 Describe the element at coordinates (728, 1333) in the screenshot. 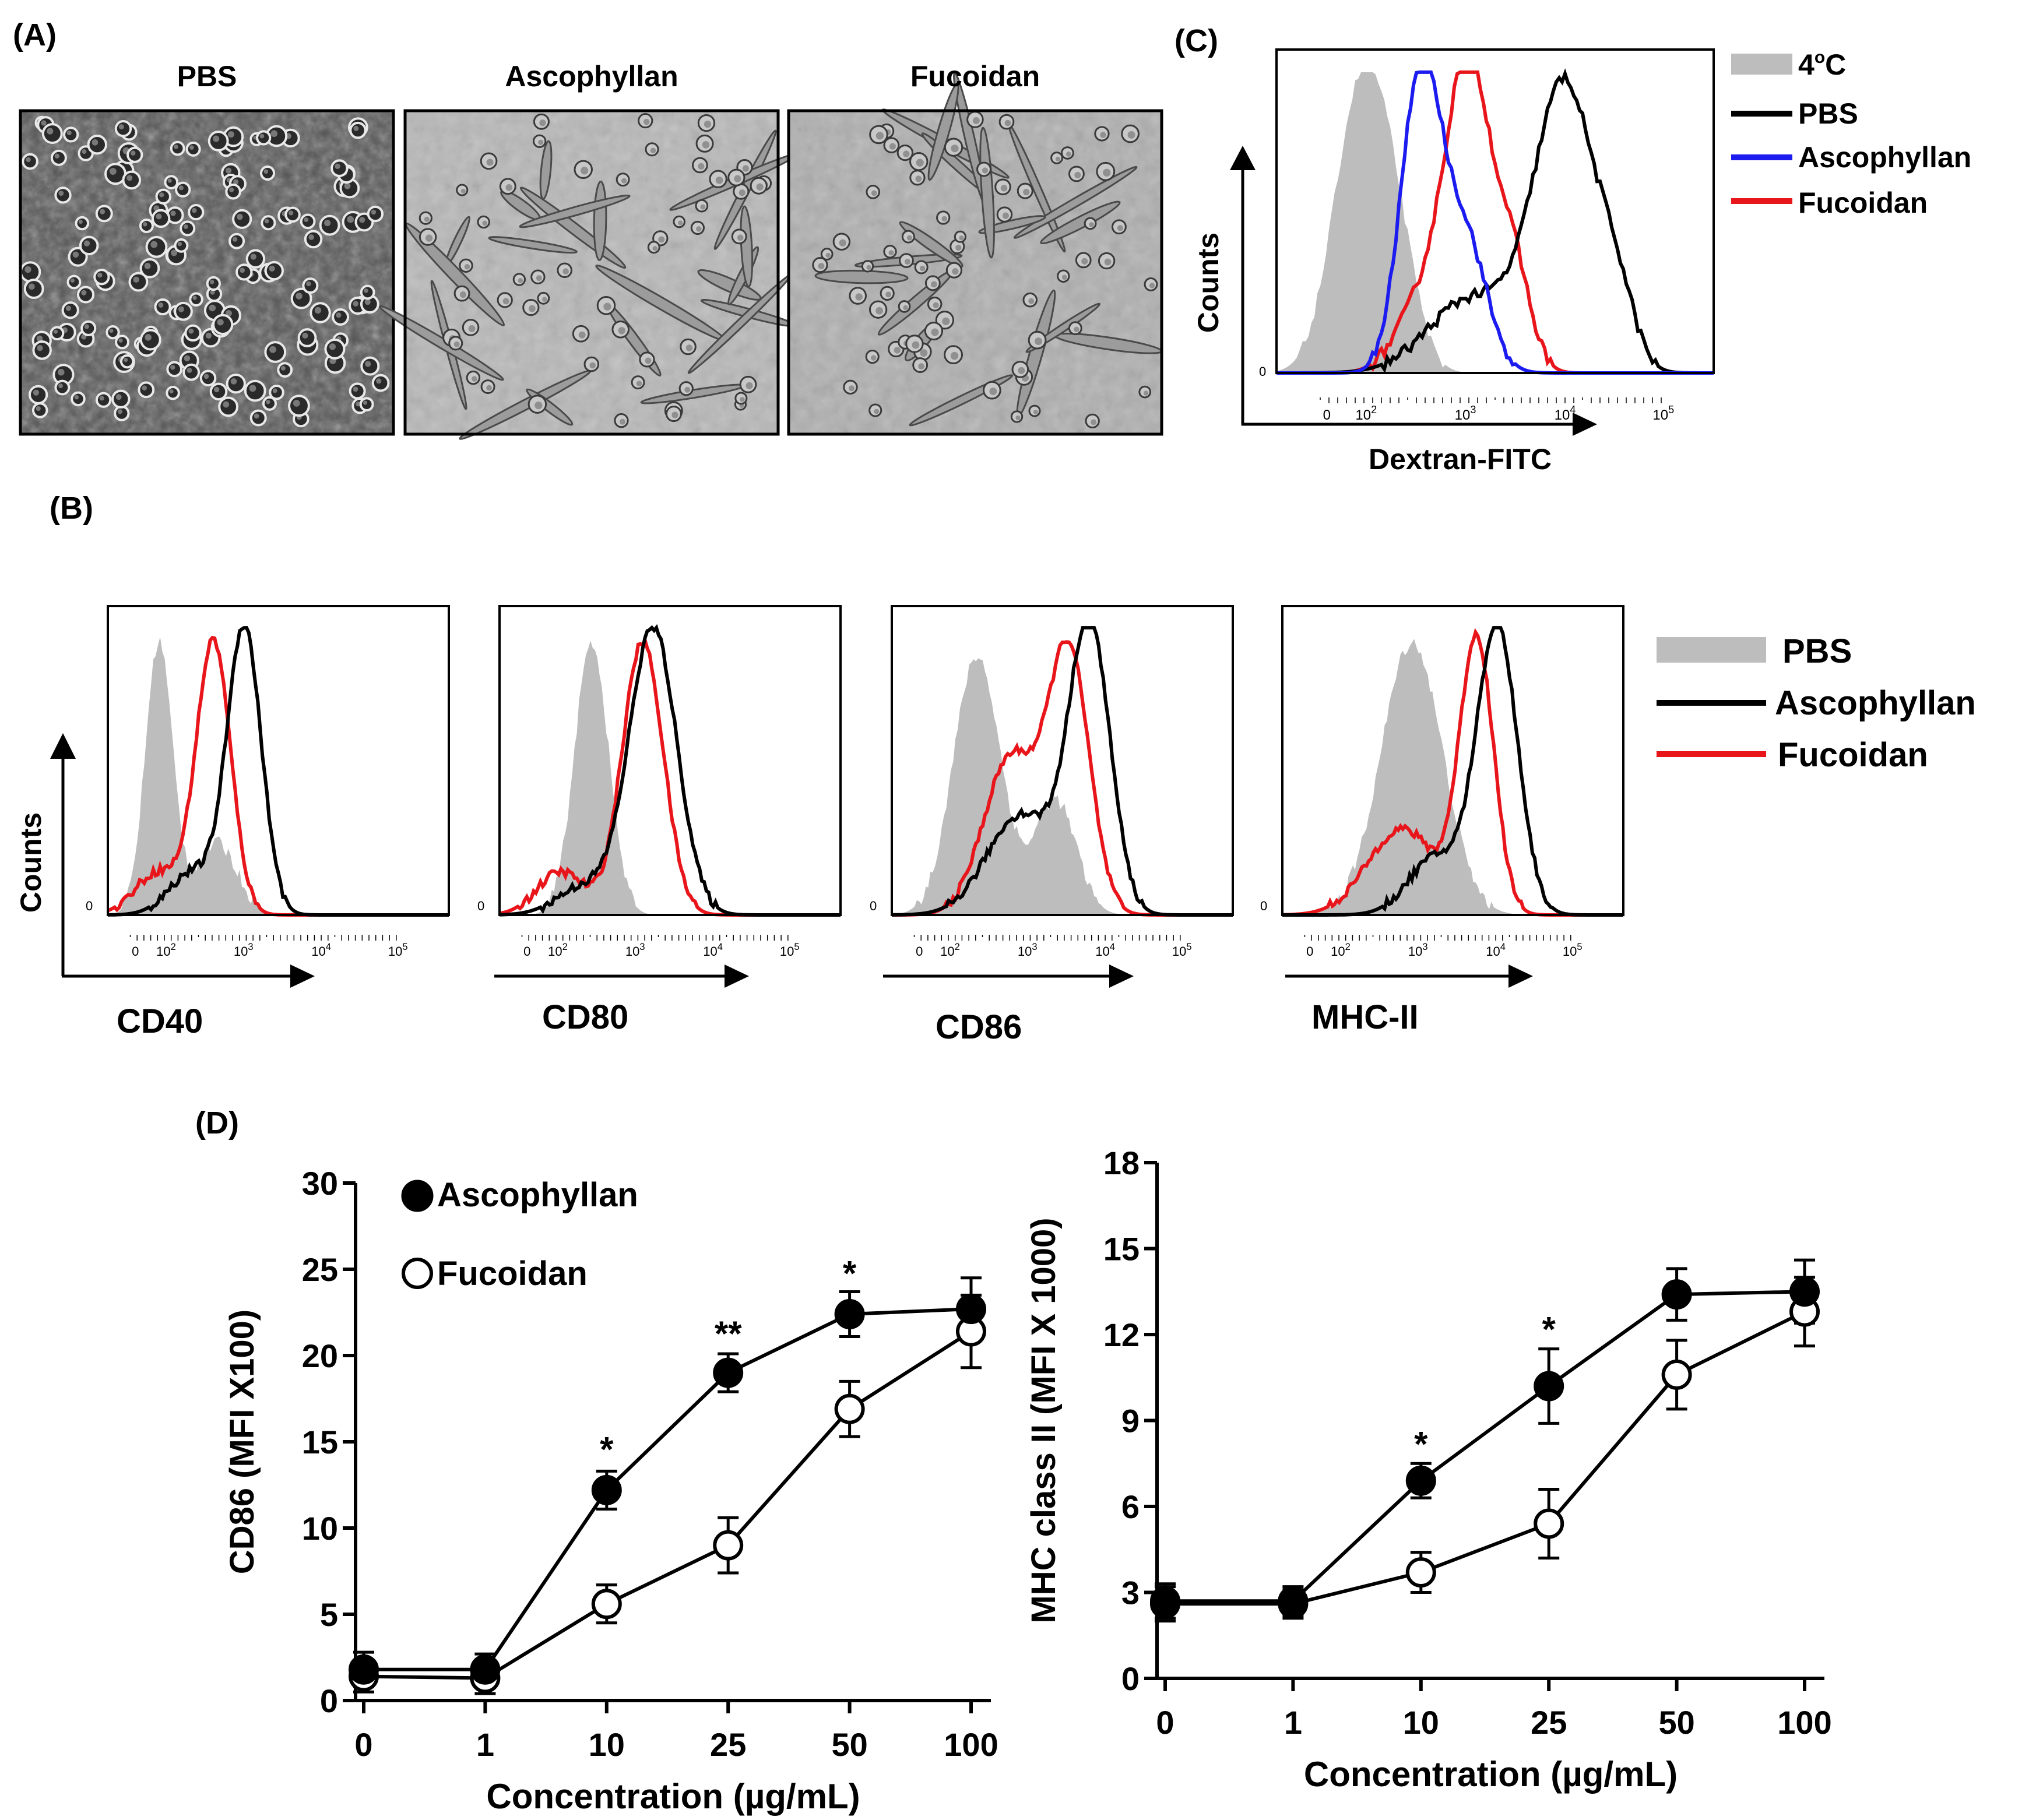

I see `significance-marker: **` at that location.